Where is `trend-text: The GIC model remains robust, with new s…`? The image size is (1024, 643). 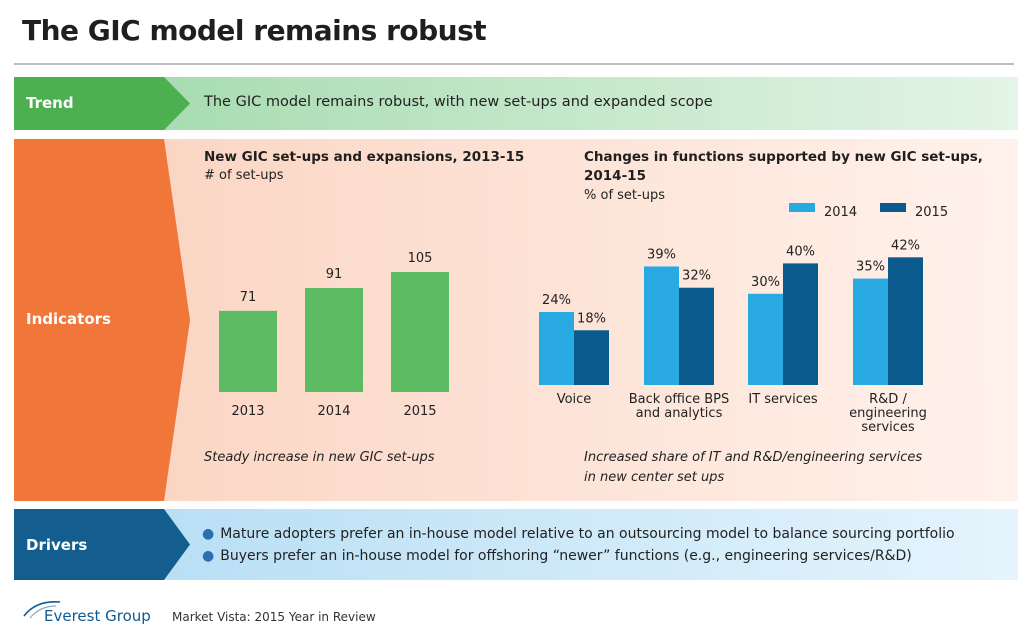
trend-text: The GIC model remains robust, with new s… is located at coordinates (458, 102).